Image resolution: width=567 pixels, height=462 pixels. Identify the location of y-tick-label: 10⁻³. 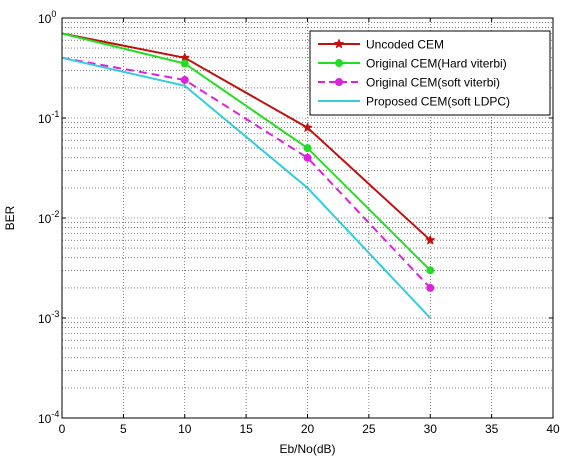
(48, 317).